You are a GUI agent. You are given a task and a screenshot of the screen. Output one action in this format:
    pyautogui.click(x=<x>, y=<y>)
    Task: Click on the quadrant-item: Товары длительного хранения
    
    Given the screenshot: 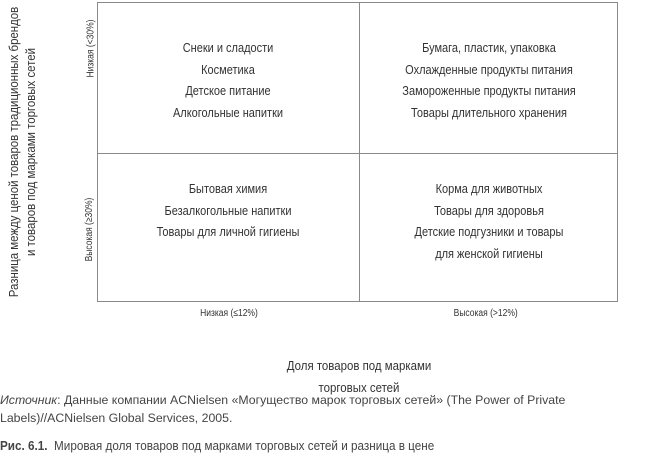 What is the action you would take?
    pyautogui.click(x=489, y=112)
    